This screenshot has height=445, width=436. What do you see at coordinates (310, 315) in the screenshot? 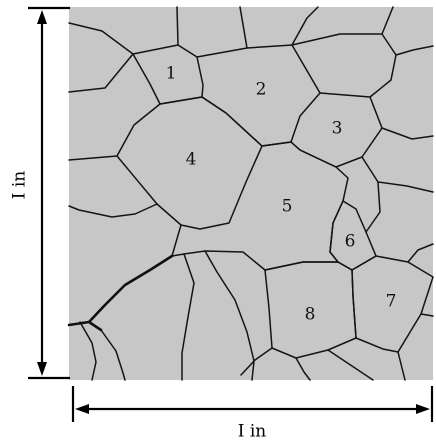
I see `grain-label-8: 8` at bounding box center [310, 315].